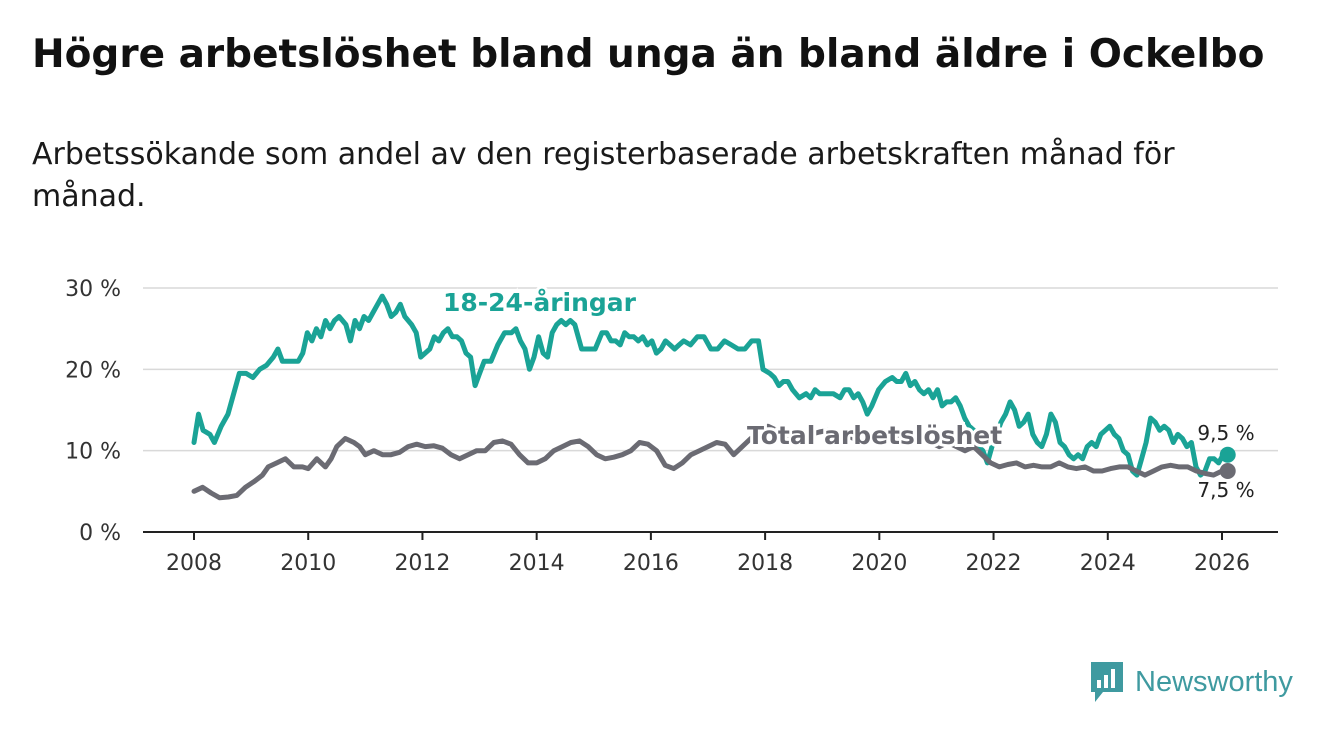 The width and height of the screenshot is (1340, 734). What do you see at coordinates (874, 435) in the screenshot?
I see `series-name-label-total: Total arbetslöshet` at bounding box center [874, 435].